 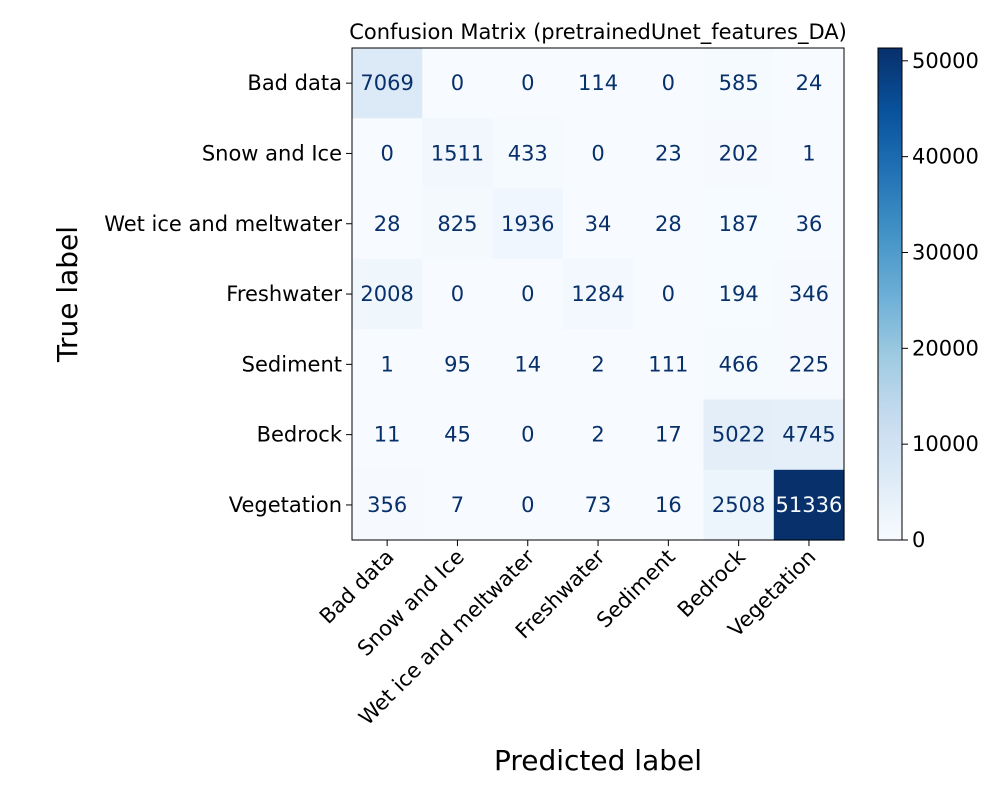 I want to click on cell-value-label: 73, so click(x=598, y=505).